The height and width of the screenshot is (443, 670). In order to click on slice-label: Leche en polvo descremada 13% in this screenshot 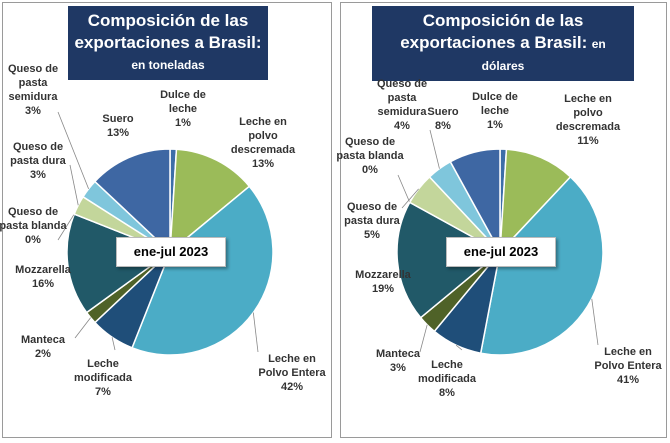, I will do `click(263, 143)`.